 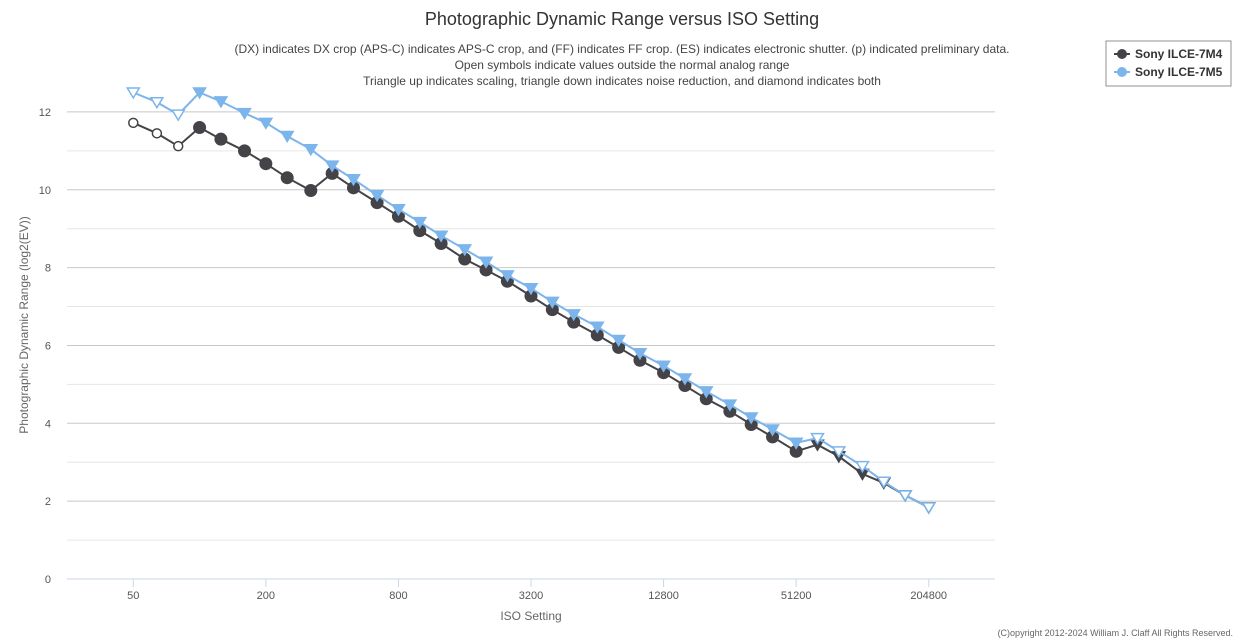 I want to click on x-tick-label: 200, so click(x=266, y=596).